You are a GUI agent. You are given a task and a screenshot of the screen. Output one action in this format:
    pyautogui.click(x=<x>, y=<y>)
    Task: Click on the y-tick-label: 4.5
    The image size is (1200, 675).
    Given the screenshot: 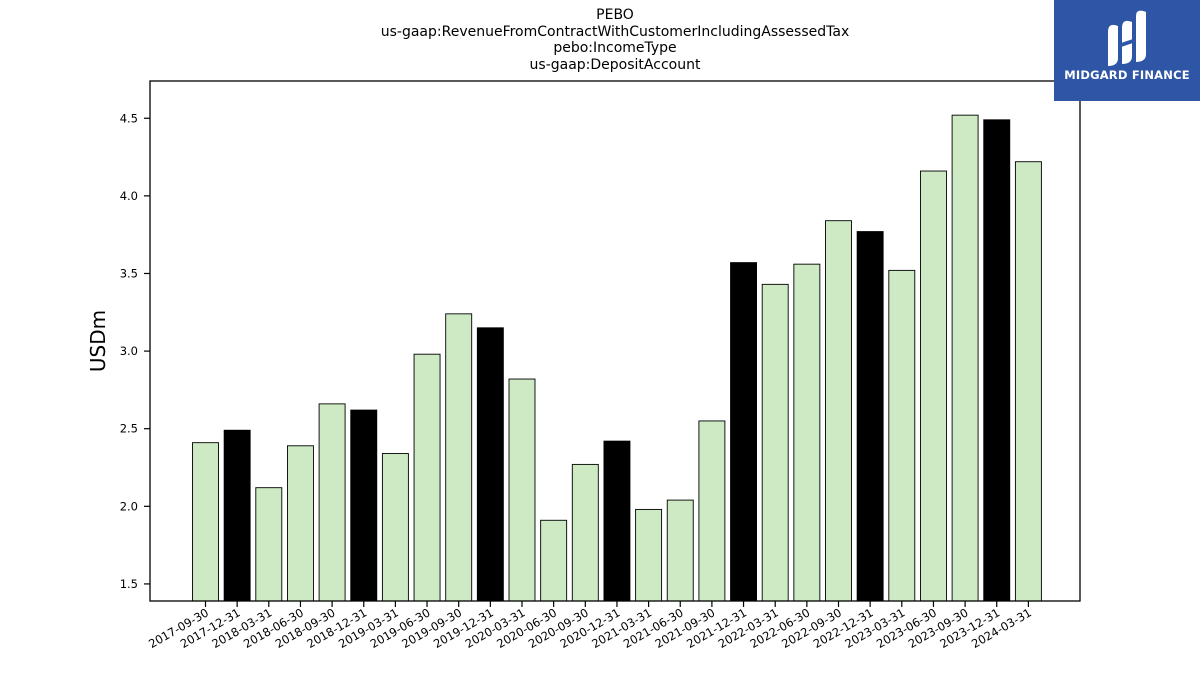 What is the action you would take?
    pyautogui.click(x=129, y=118)
    